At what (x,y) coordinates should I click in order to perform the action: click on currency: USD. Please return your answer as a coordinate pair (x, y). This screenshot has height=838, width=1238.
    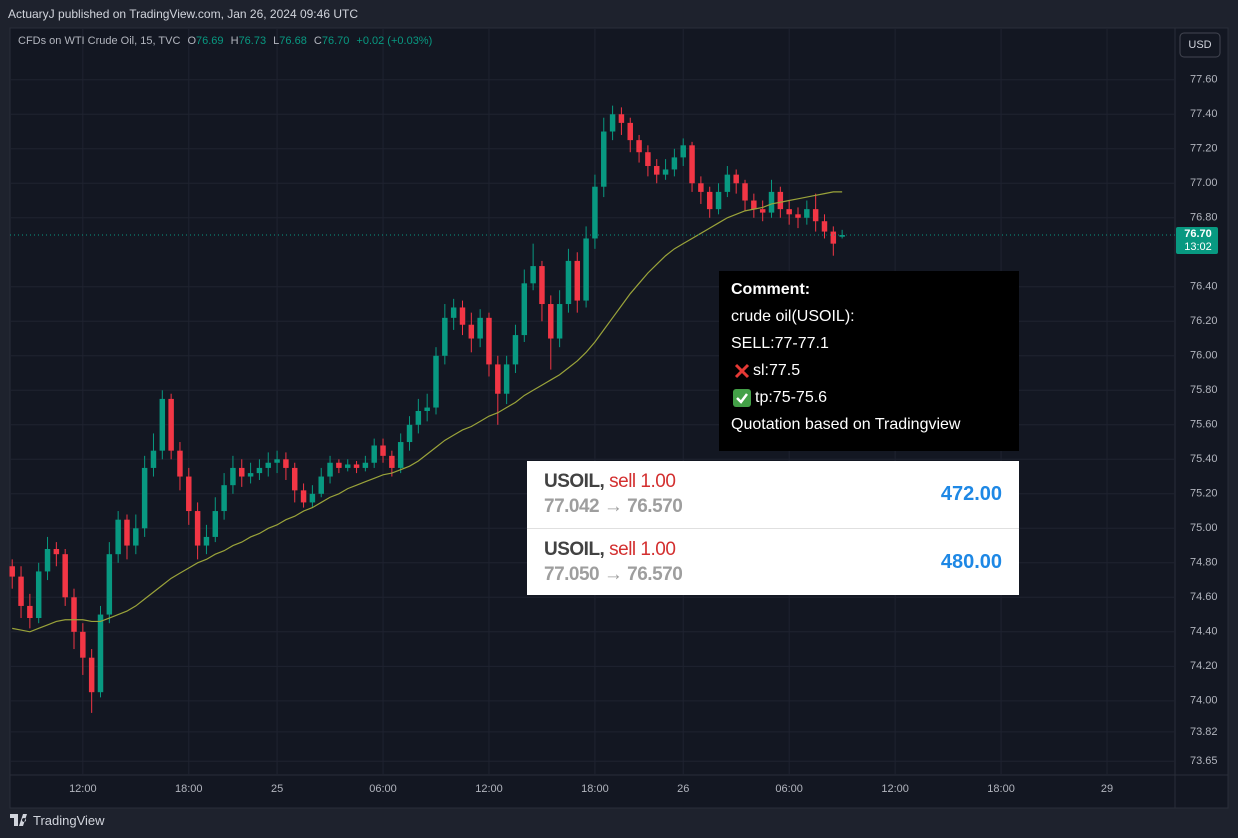
    Looking at the image, I should click on (1199, 45).